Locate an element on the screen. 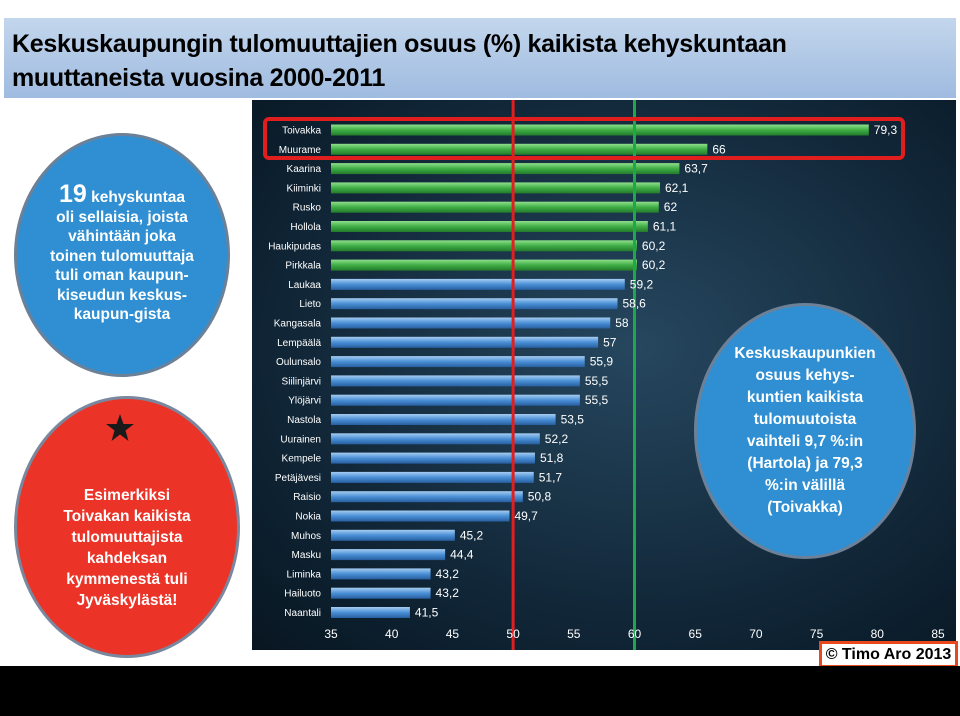  value-label: 50,8 is located at coordinates (540, 497).